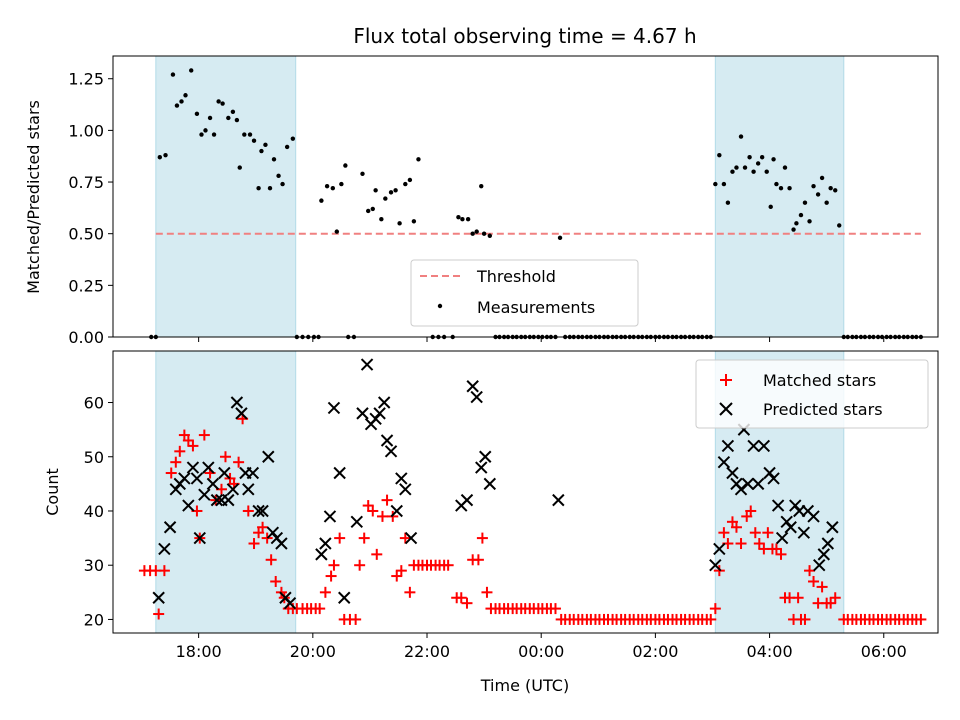 This screenshot has height=720, width=960. Describe the element at coordinates (726, 409) in the screenshot. I see `predicted-legend-marker` at that location.